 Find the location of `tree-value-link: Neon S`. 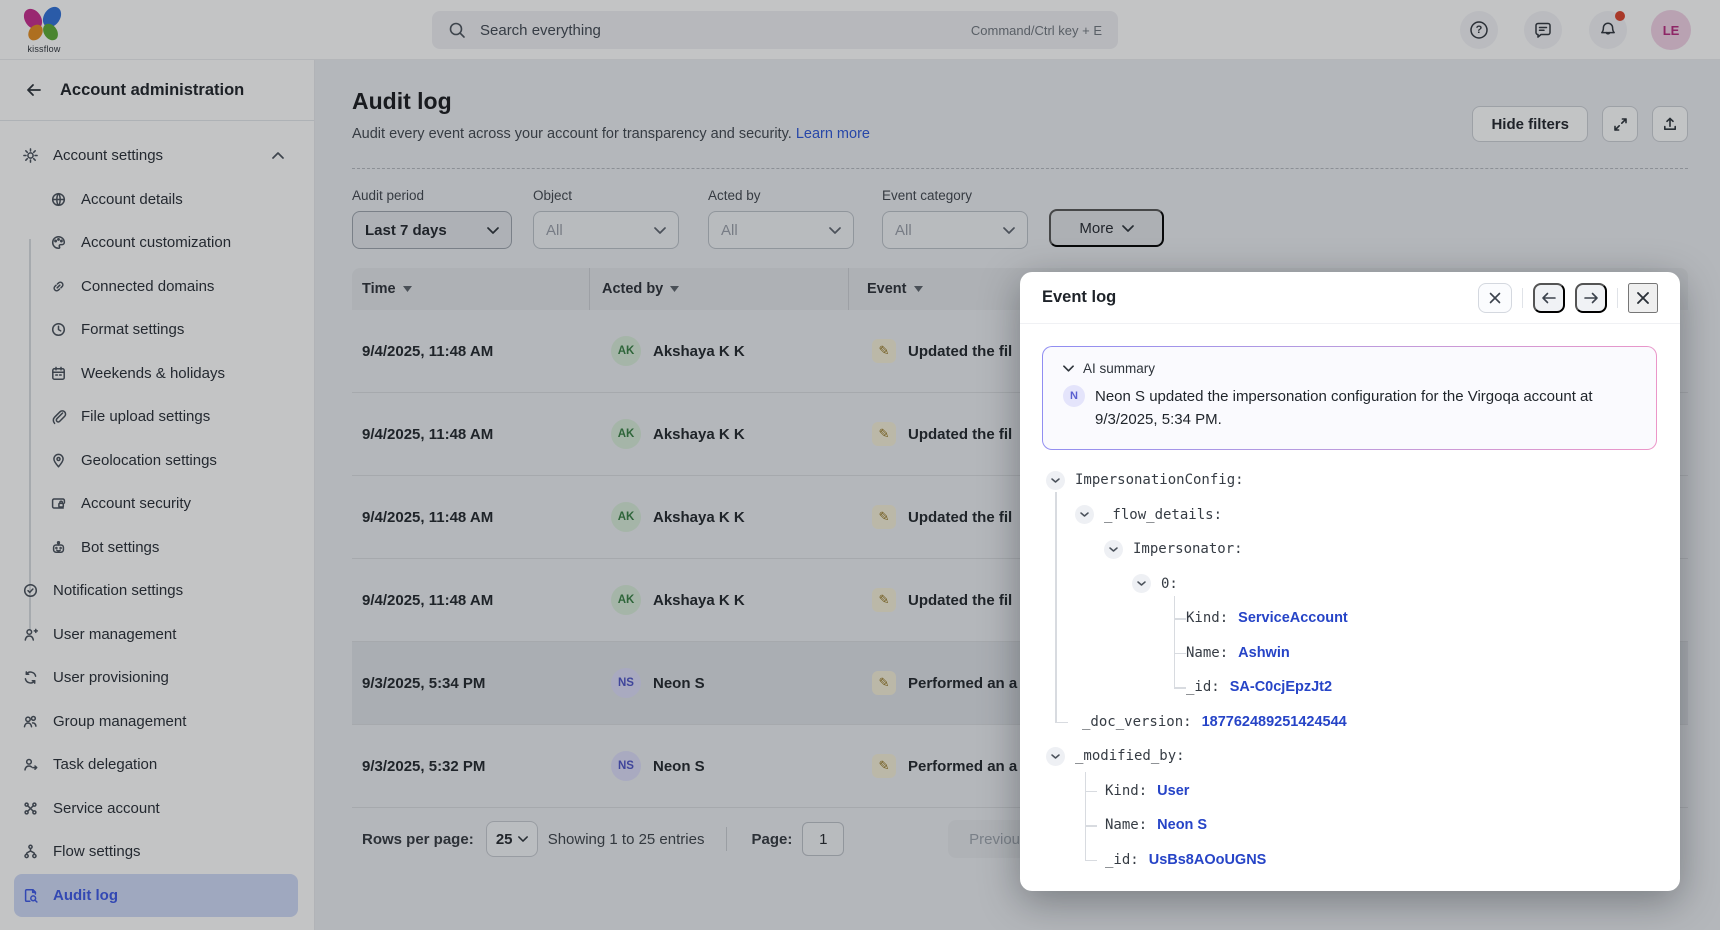

tree-value-link: Neon S is located at coordinates (1182, 825).